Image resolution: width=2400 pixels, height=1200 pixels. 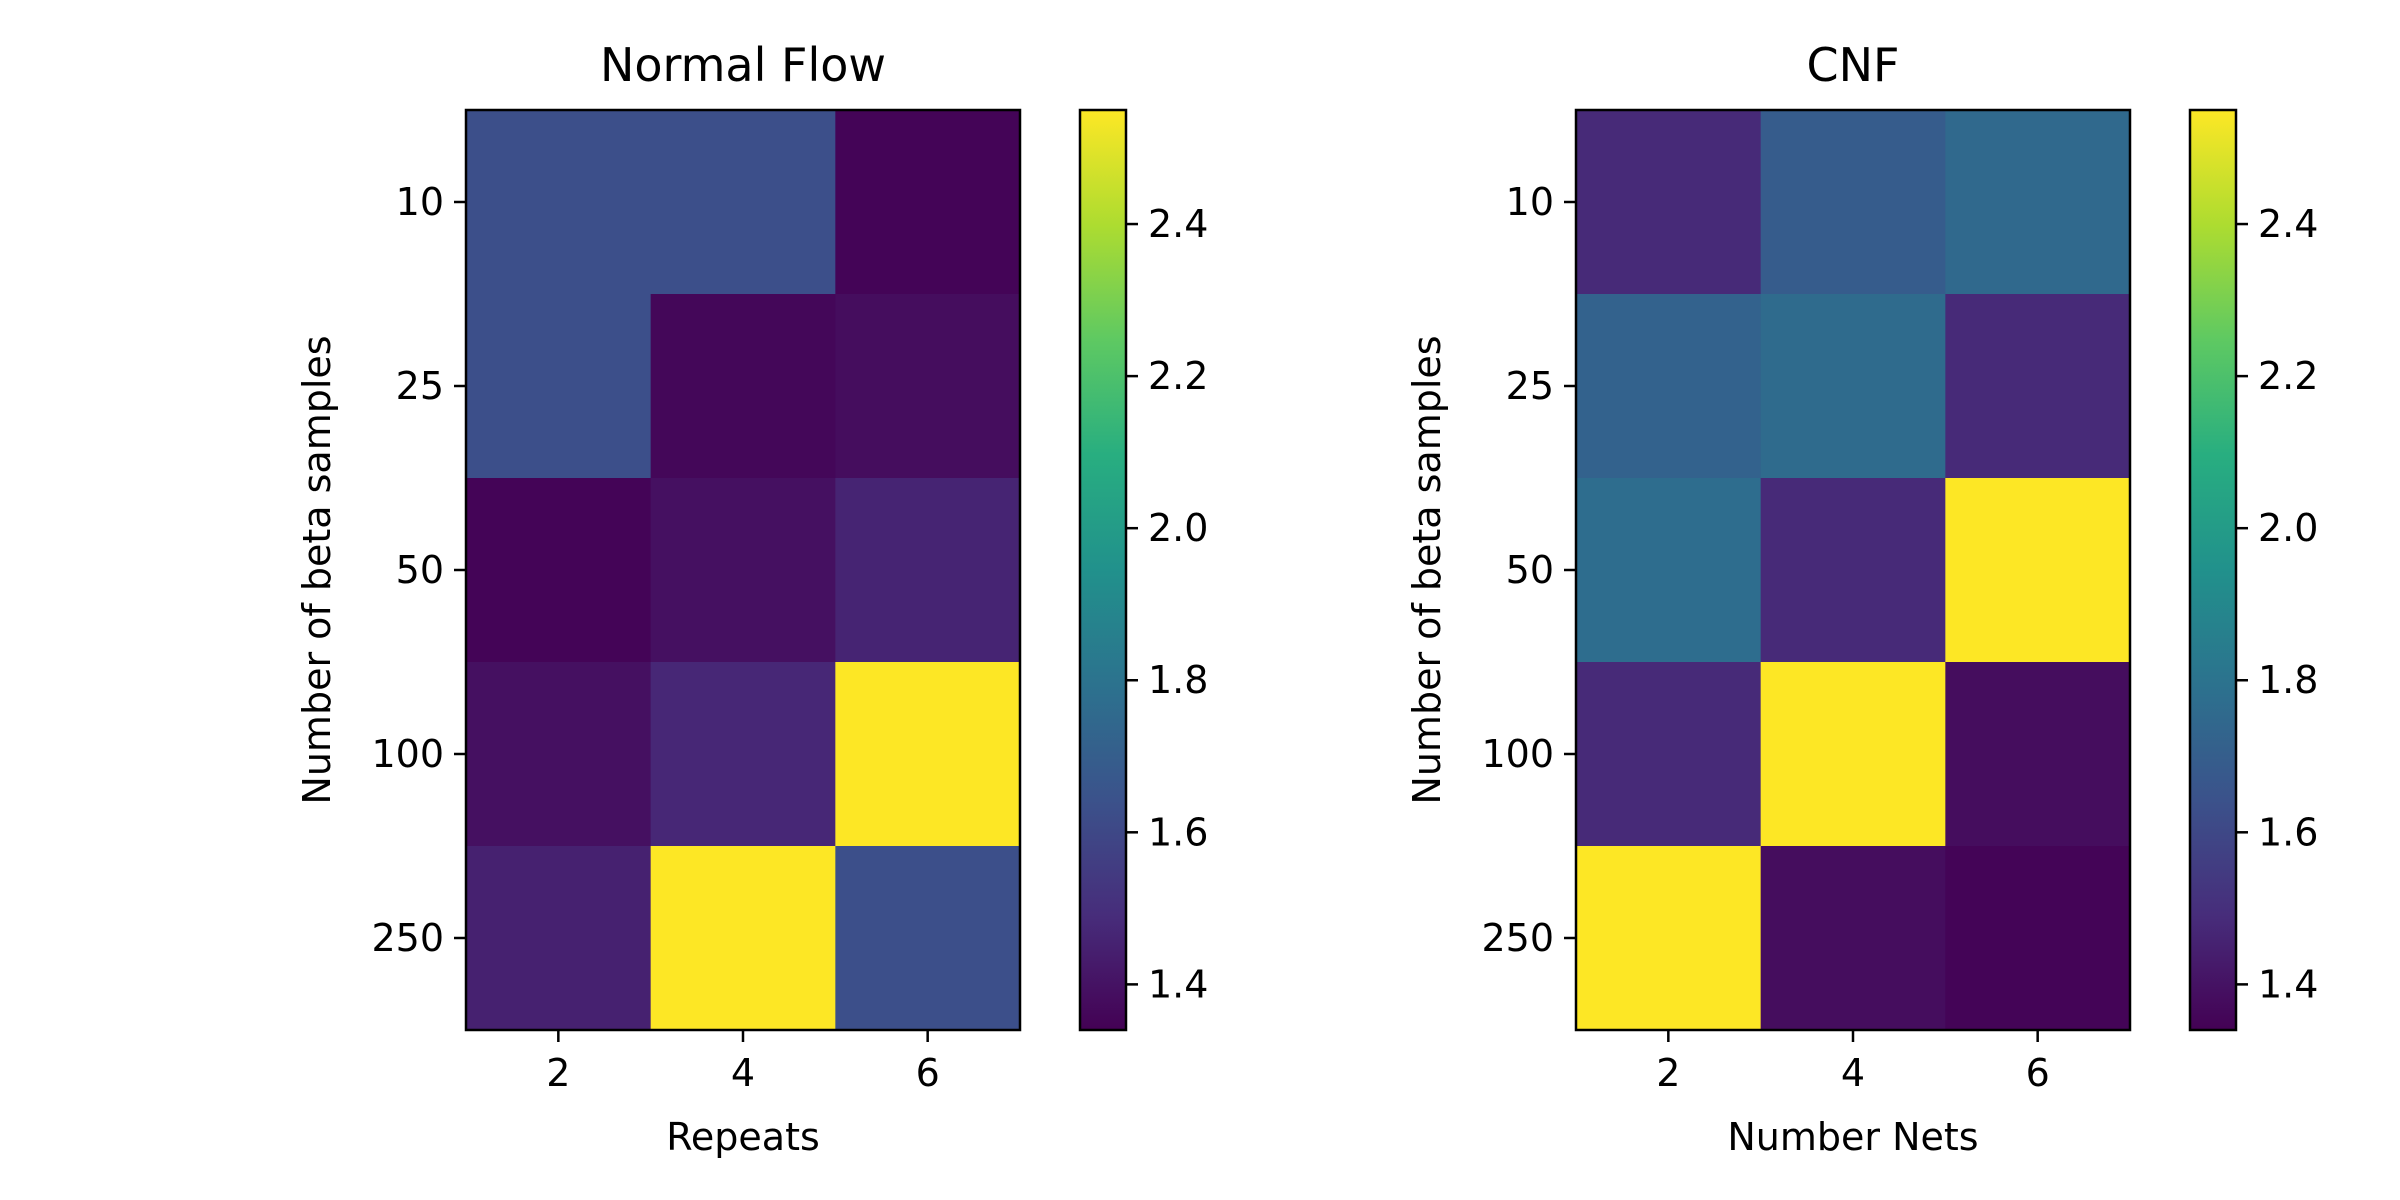 What do you see at coordinates (743, 1137) in the screenshot?
I see `x-axis-label: Repeats` at bounding box center [743, 1137].